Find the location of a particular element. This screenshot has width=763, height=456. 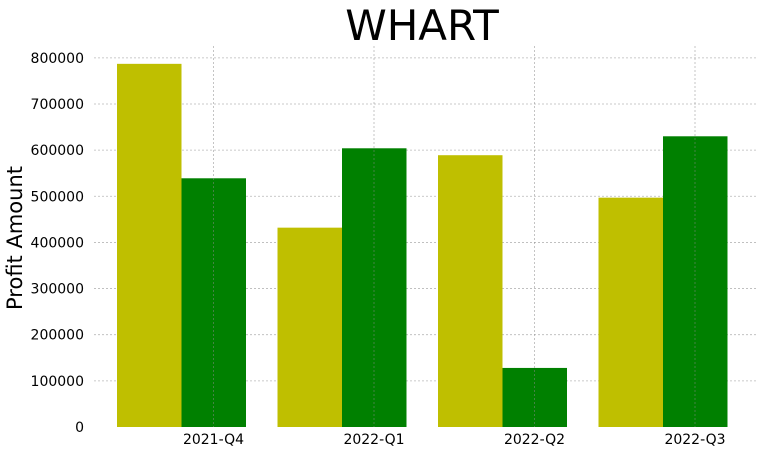

y-tick-label: 700000 is located at coordinates (57, 105).